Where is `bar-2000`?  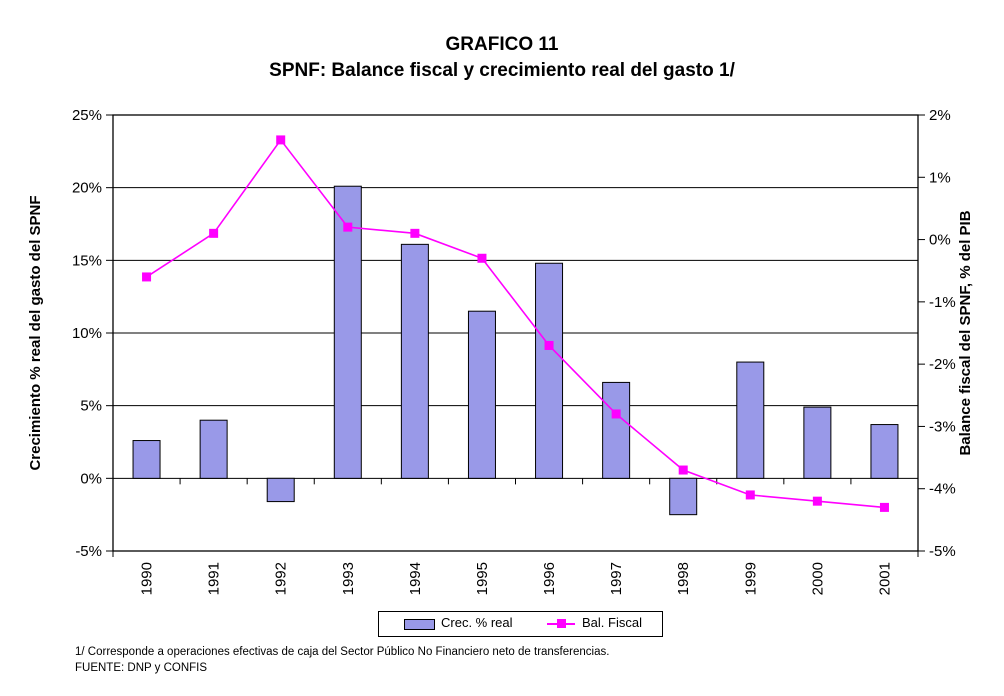
bar-2000 is located at coordinates (817, 442).